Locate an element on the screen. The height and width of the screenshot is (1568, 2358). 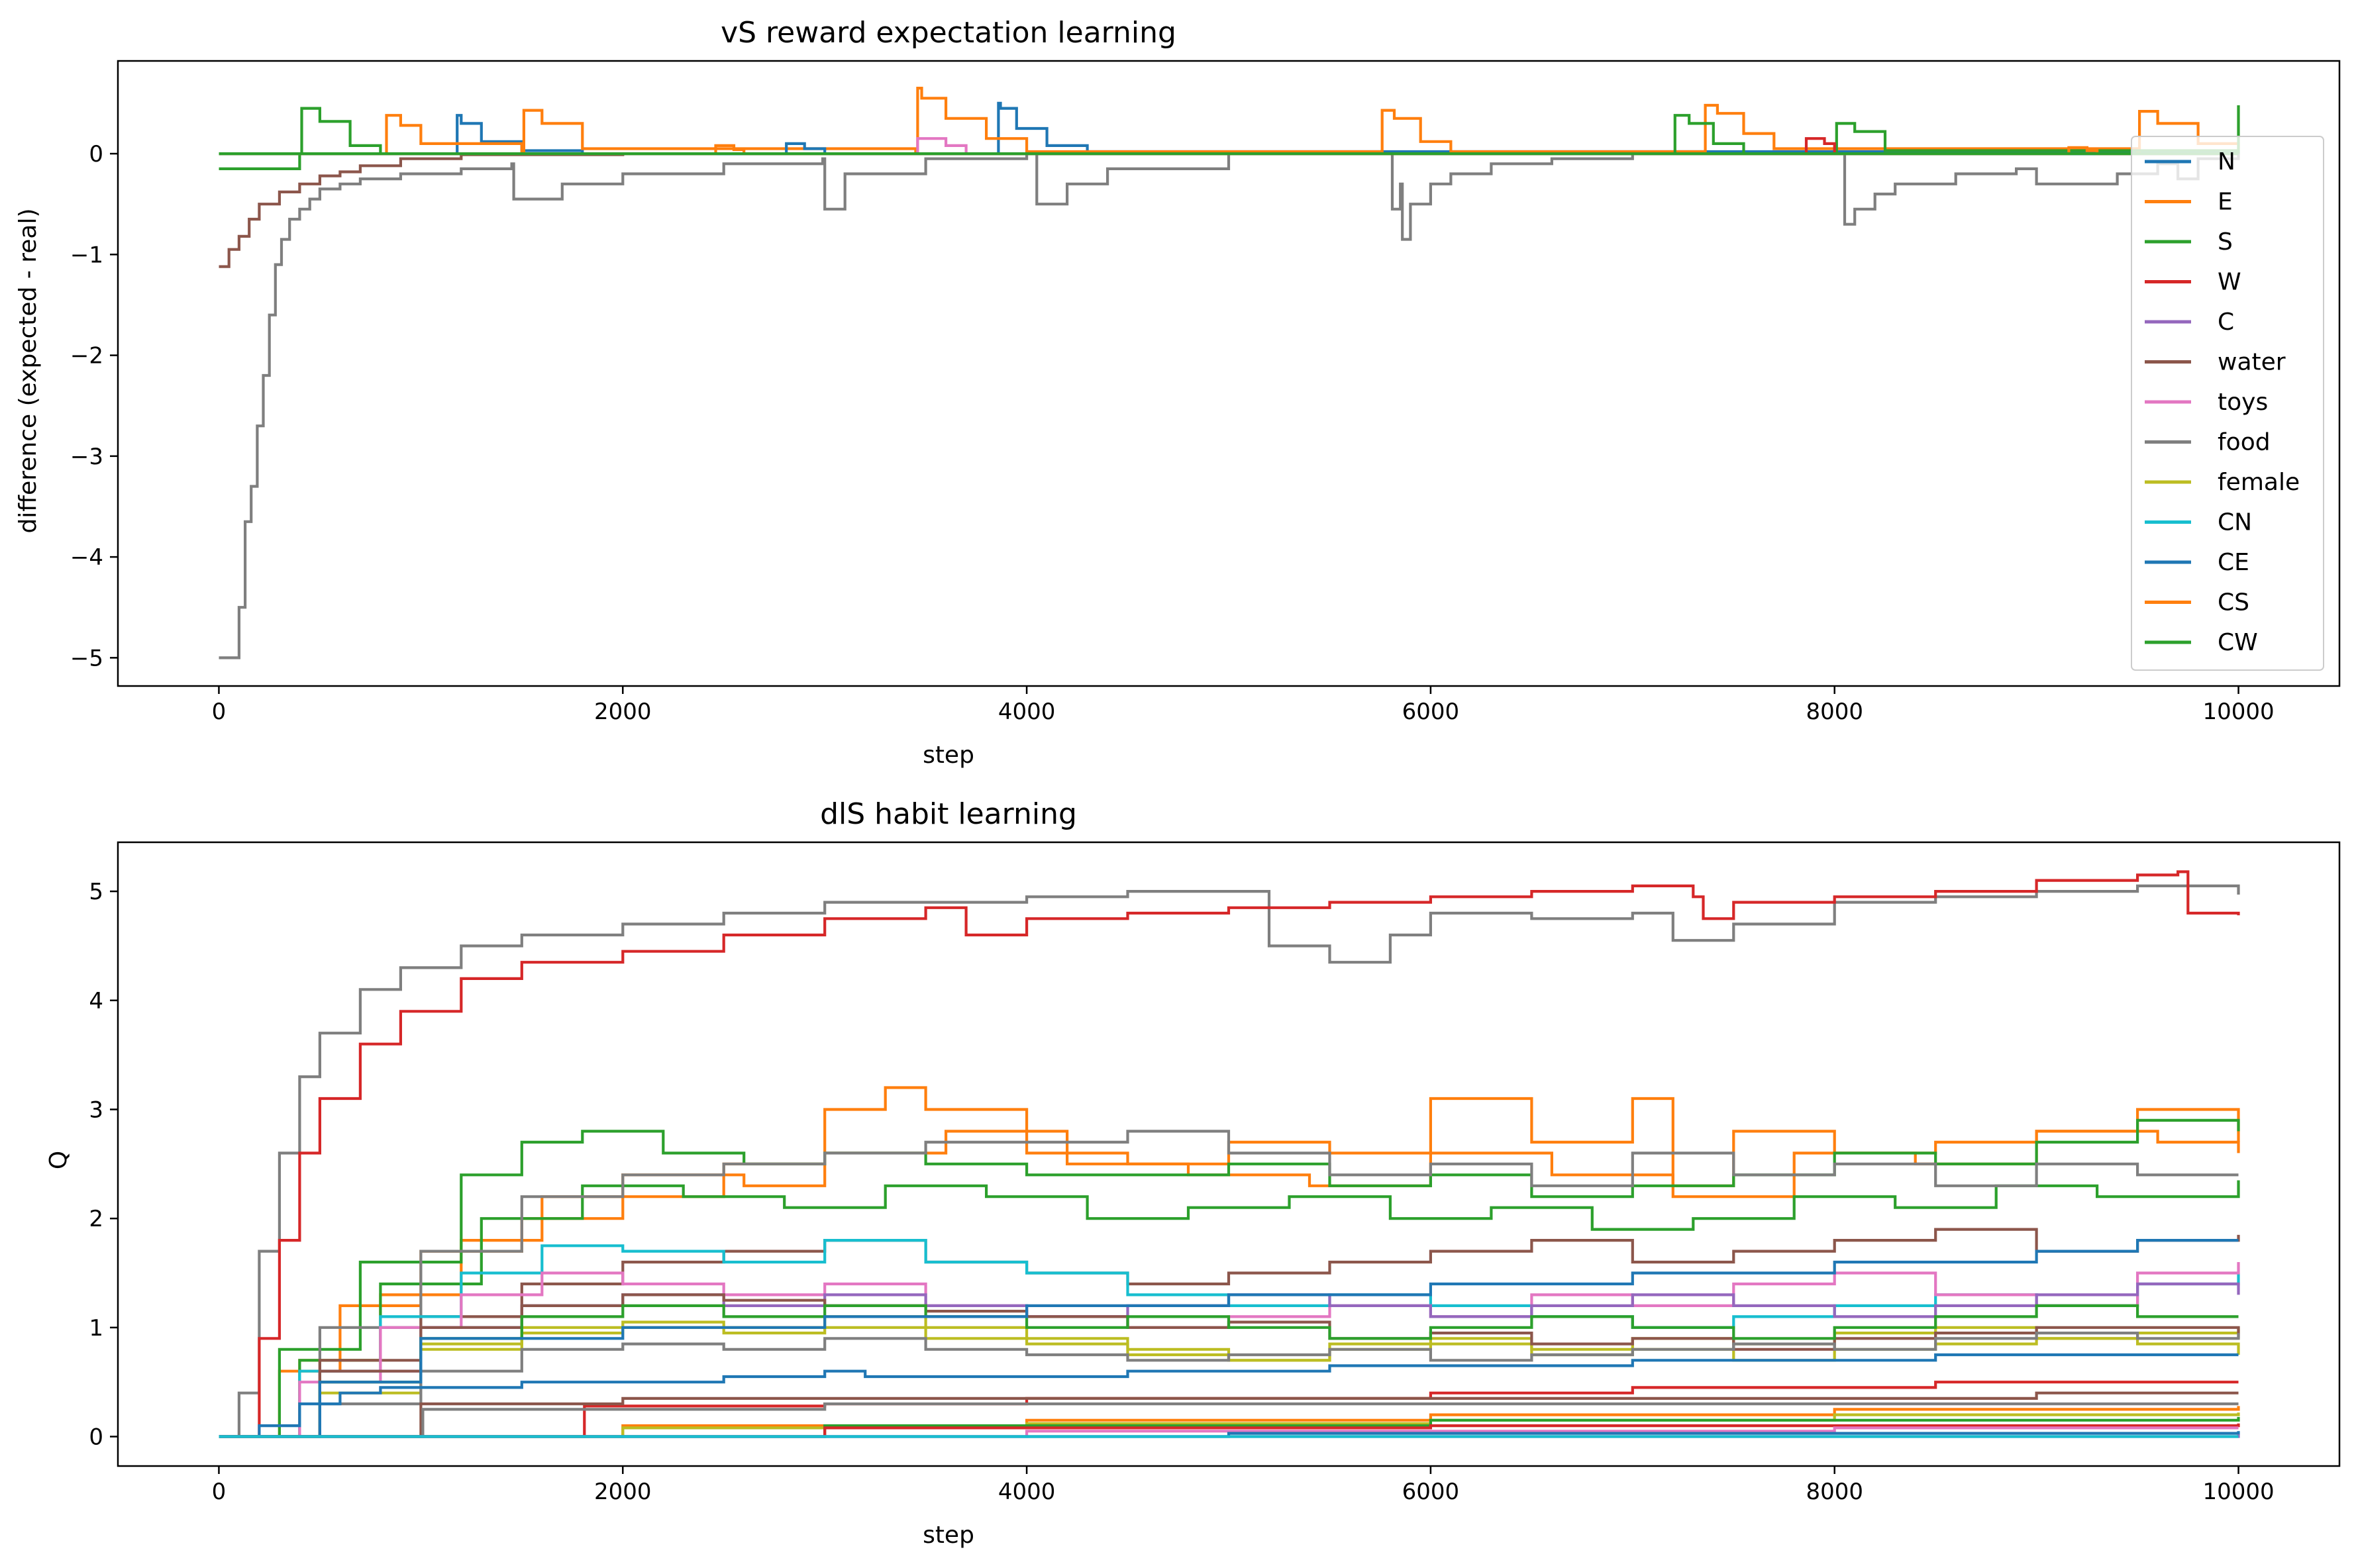
bottom-chart-y-axis-label: Q is located at coordinates (58, 1160).